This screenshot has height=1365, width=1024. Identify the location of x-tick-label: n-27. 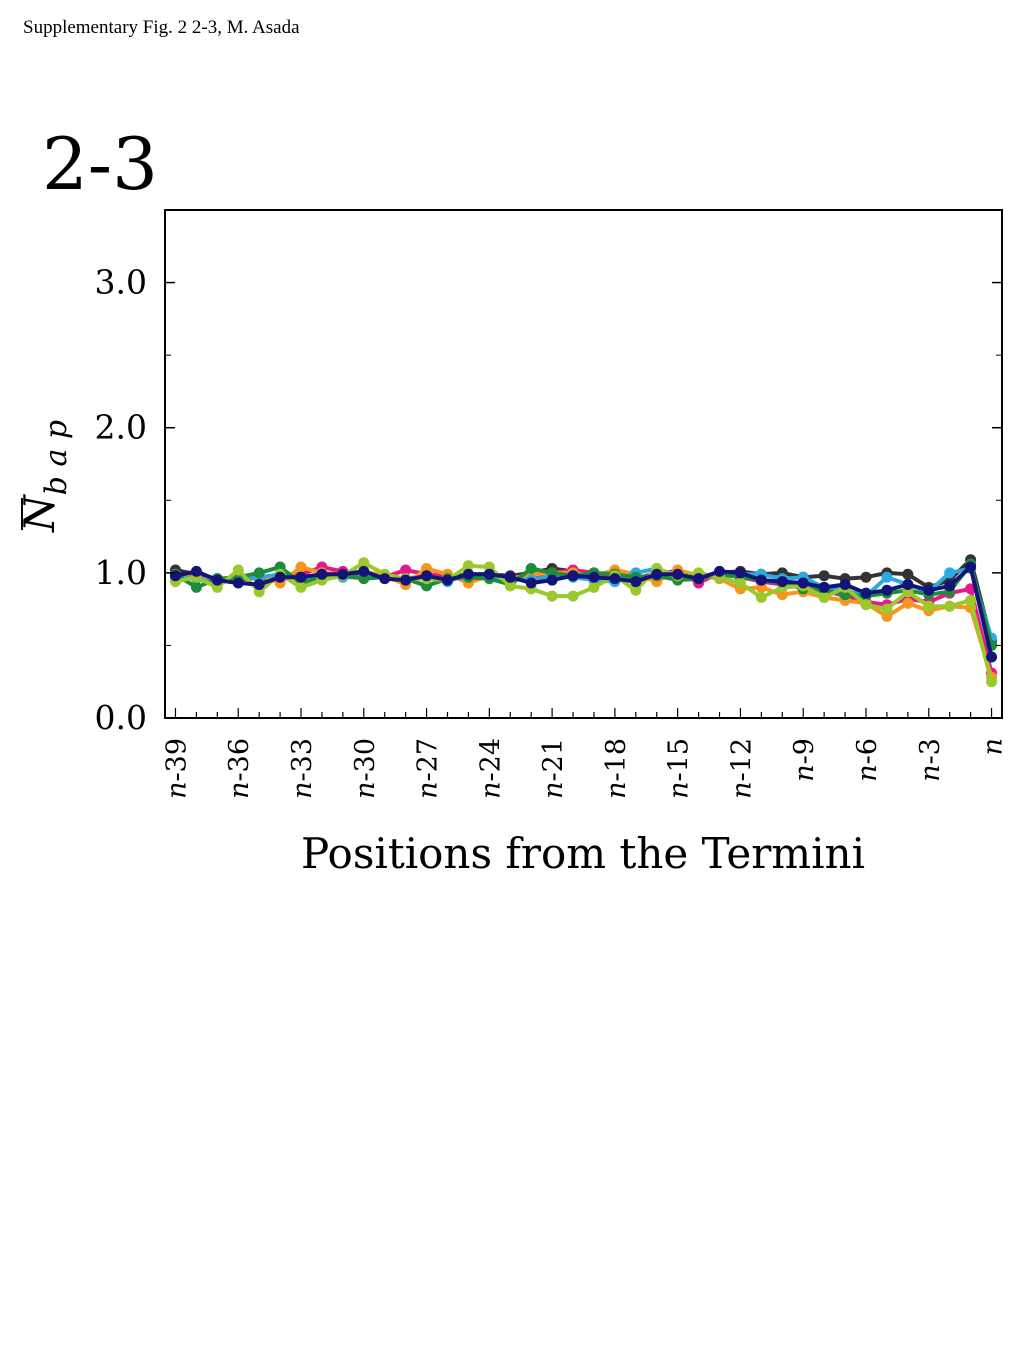
(428, 768).